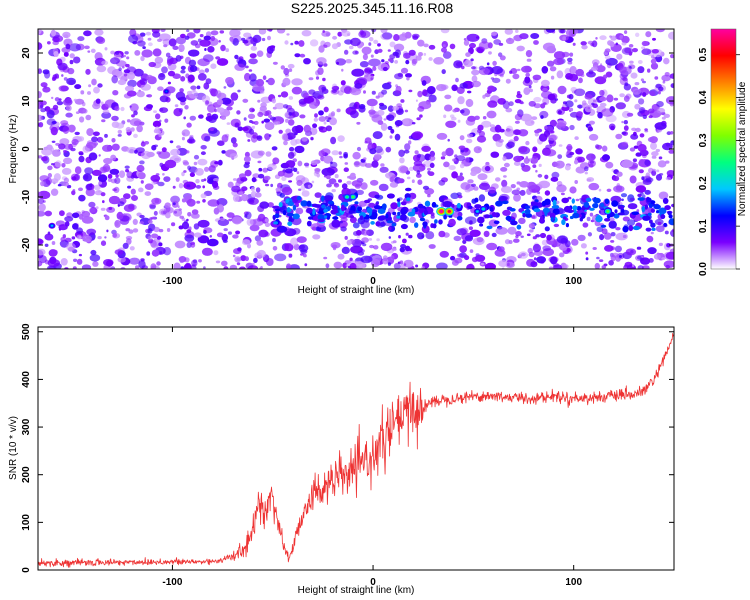 The image size is (750, 600). I want to click on spectrogram-y-tick-label: 0, so click(26, 149).